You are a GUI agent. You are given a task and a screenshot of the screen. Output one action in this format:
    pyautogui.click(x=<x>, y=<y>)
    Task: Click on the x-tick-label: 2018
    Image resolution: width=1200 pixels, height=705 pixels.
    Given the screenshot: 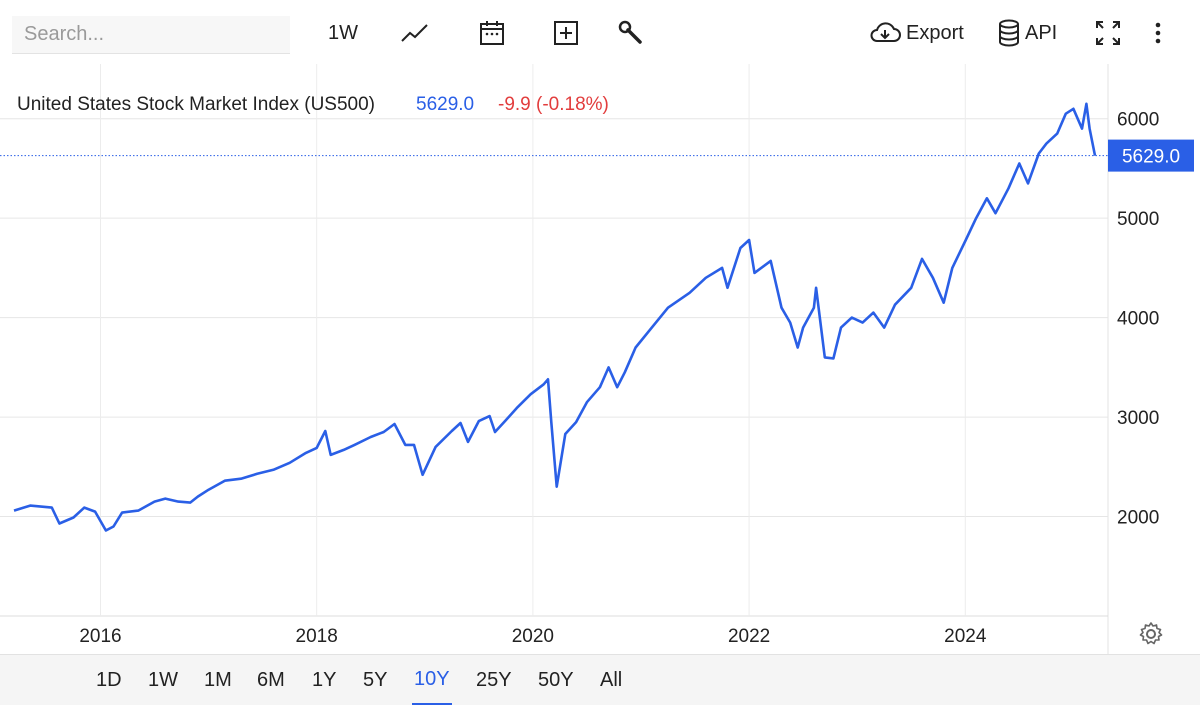 What is the action you would take?
    pyautogui.click(x=317, y=636)
    